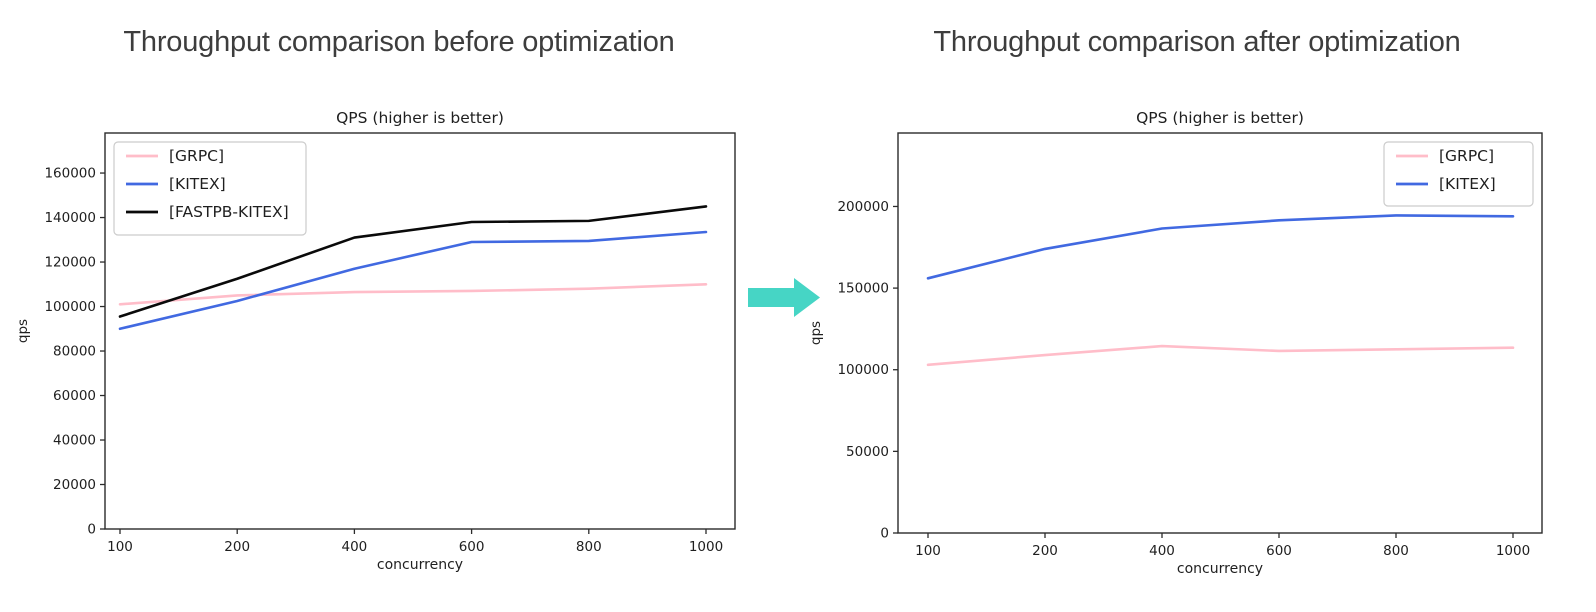 This screenshot has height=612, width=1596. What do you see at coordinates (863, 289) in the screenshot?
I see `y-tick-label: 150000` at bounding box center [863, 289].